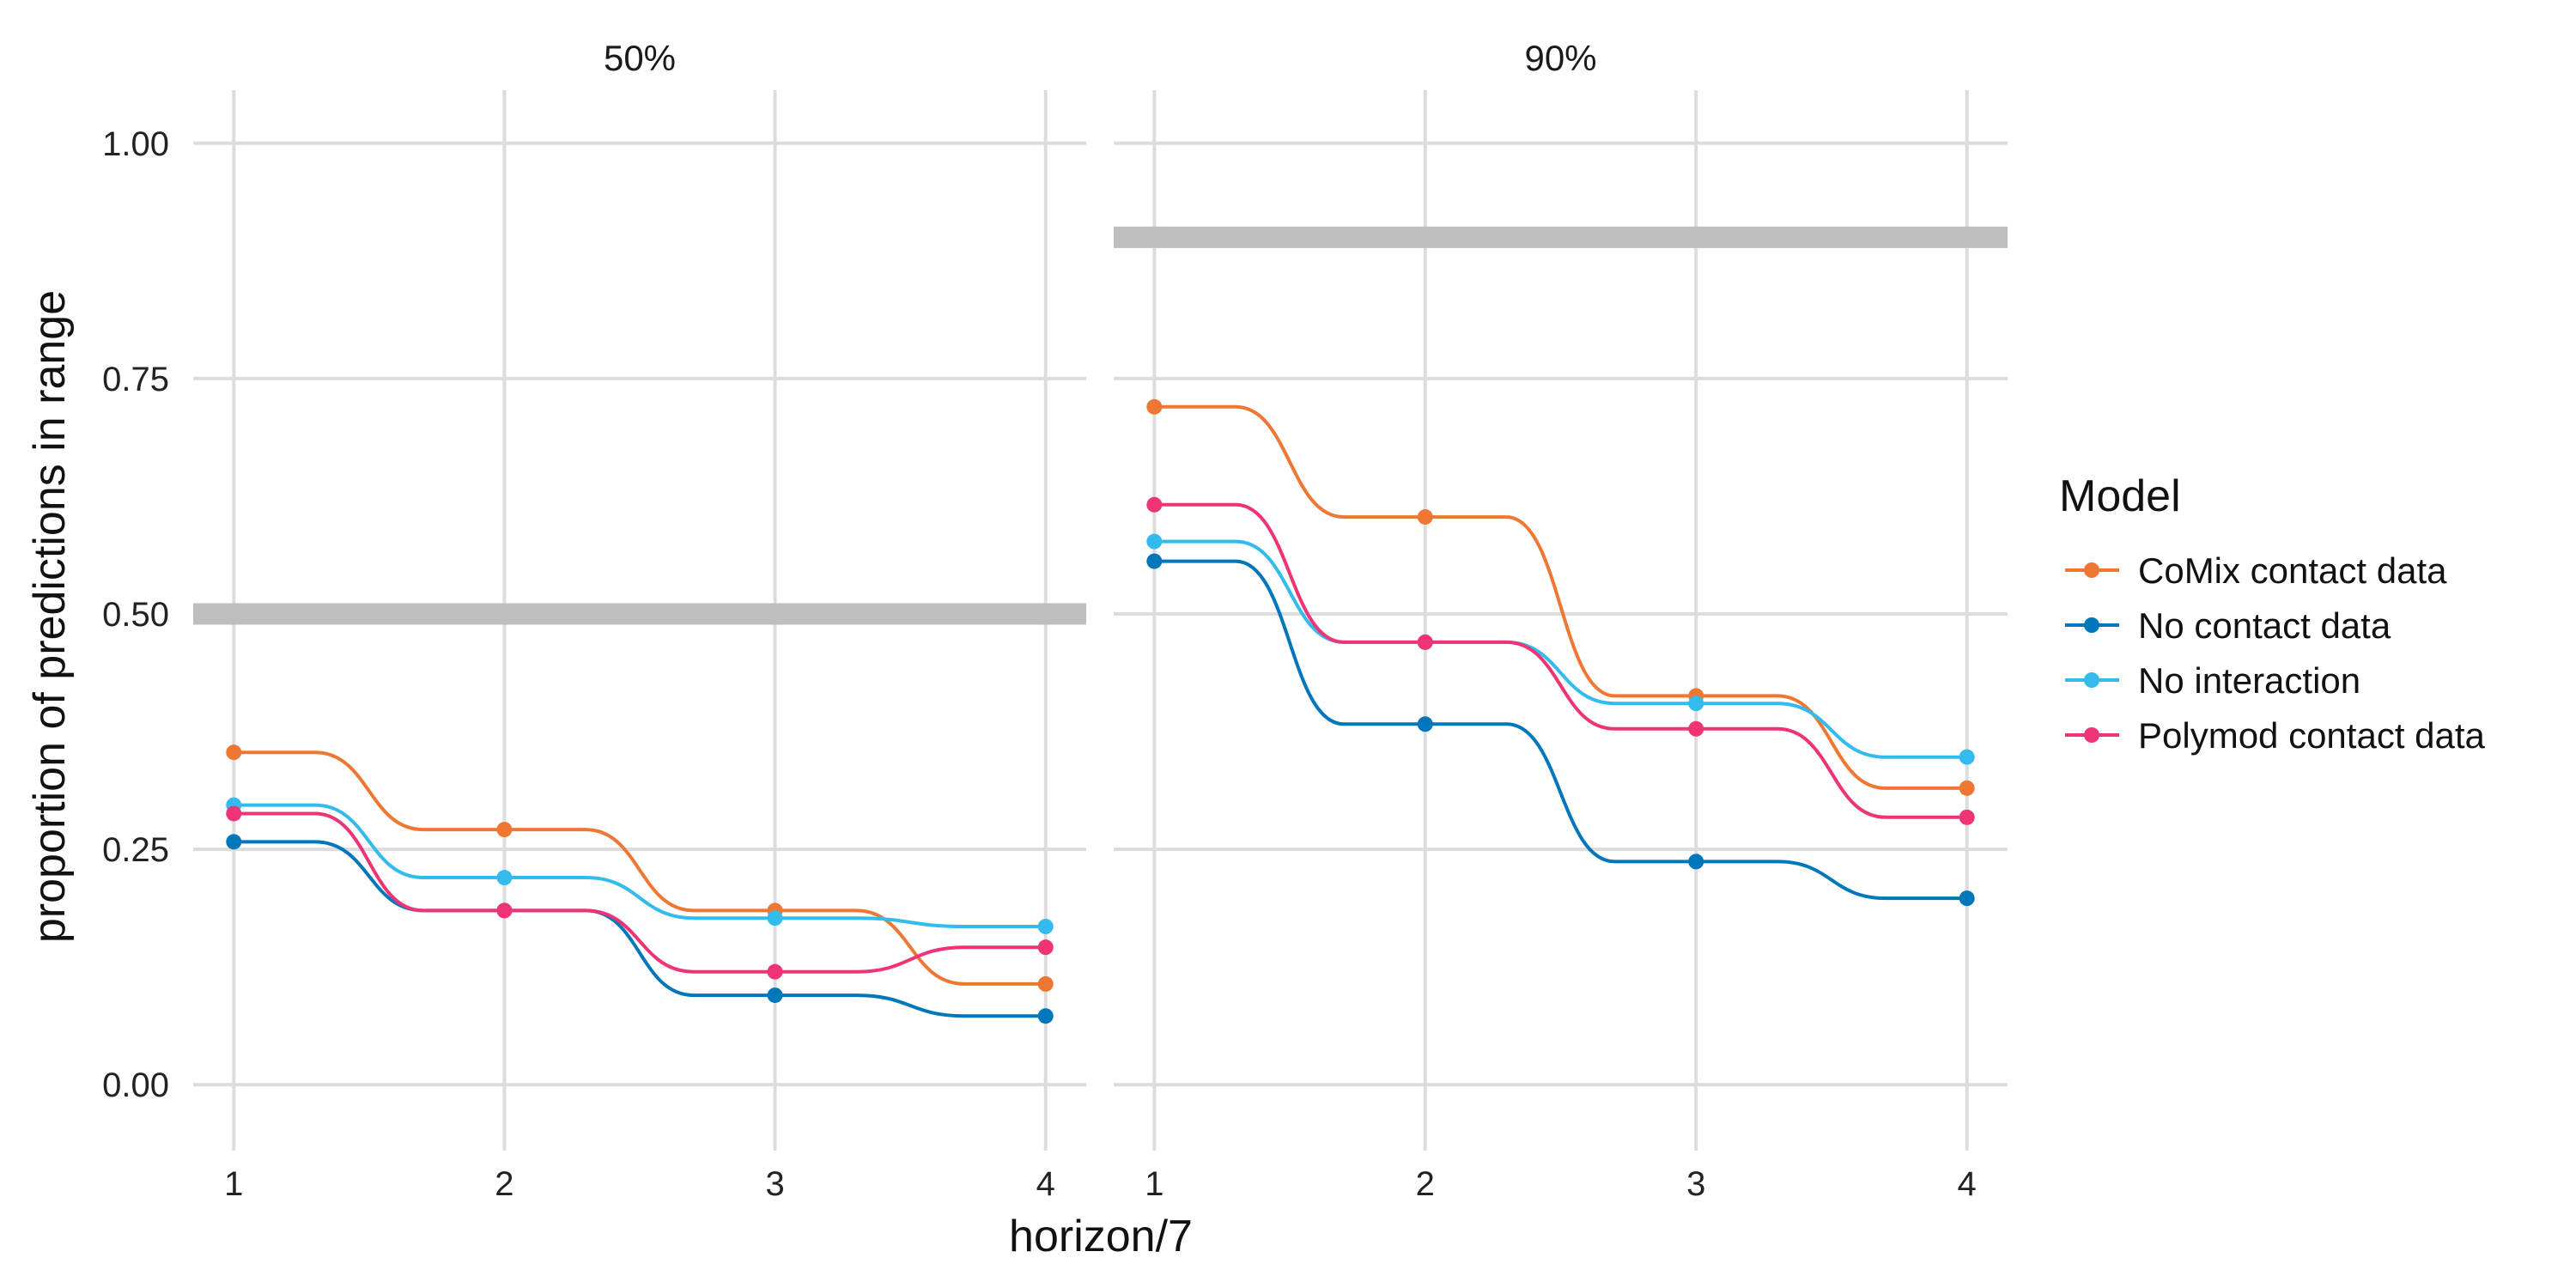  I want to click on legend-item-no-contact-data: No contact data, so click(2228, 625).